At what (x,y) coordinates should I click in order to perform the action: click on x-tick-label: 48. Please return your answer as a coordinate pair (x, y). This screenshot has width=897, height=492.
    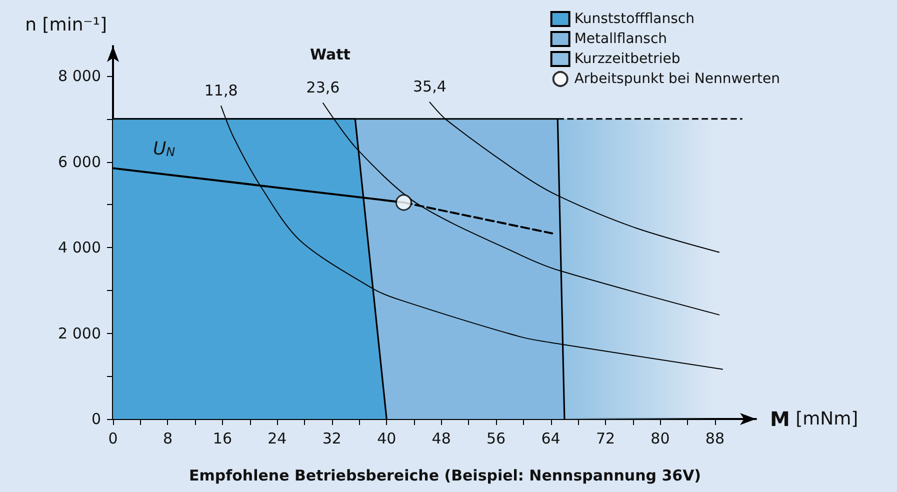
    Looking at the image, I should click on (441, 439).